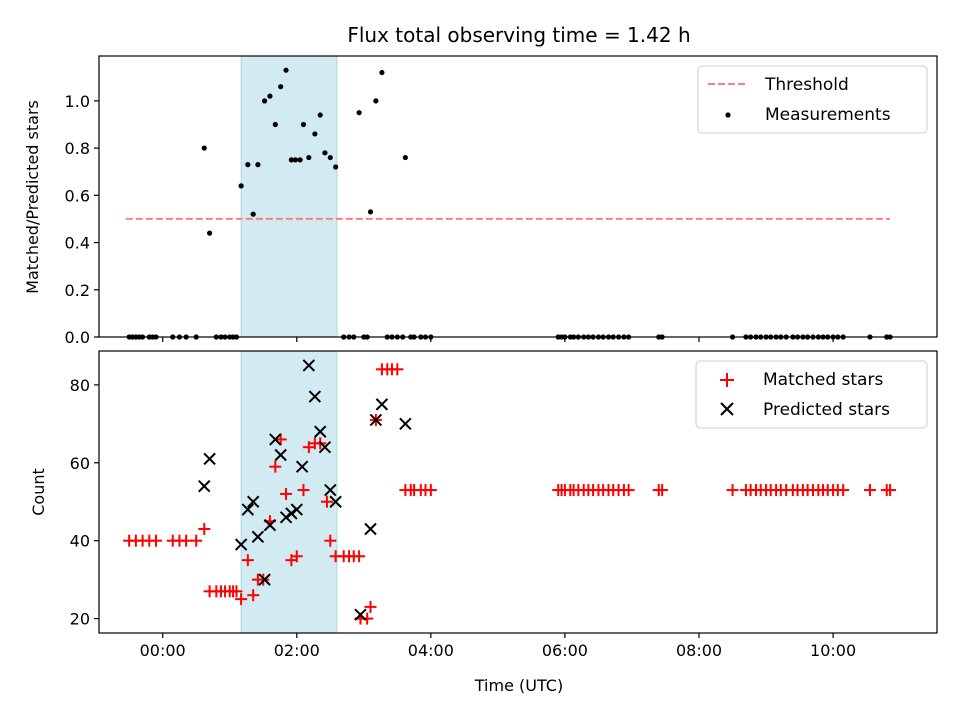 This screenshot has width=960, height=724. I want to click on y-tick-label: 20, so click(80, 619).